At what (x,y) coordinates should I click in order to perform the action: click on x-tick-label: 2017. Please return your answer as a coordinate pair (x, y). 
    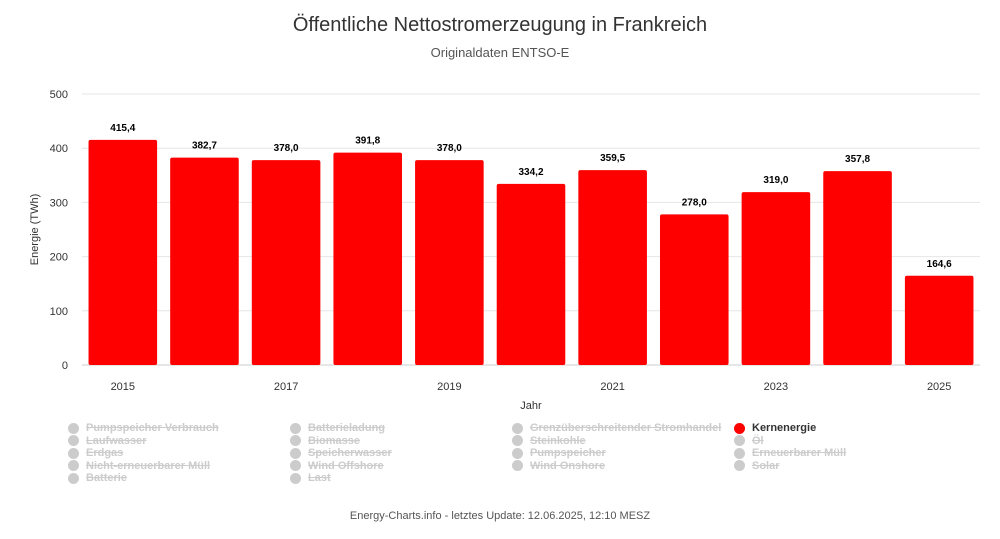
    Looking at the image, I should click on (286, 387).